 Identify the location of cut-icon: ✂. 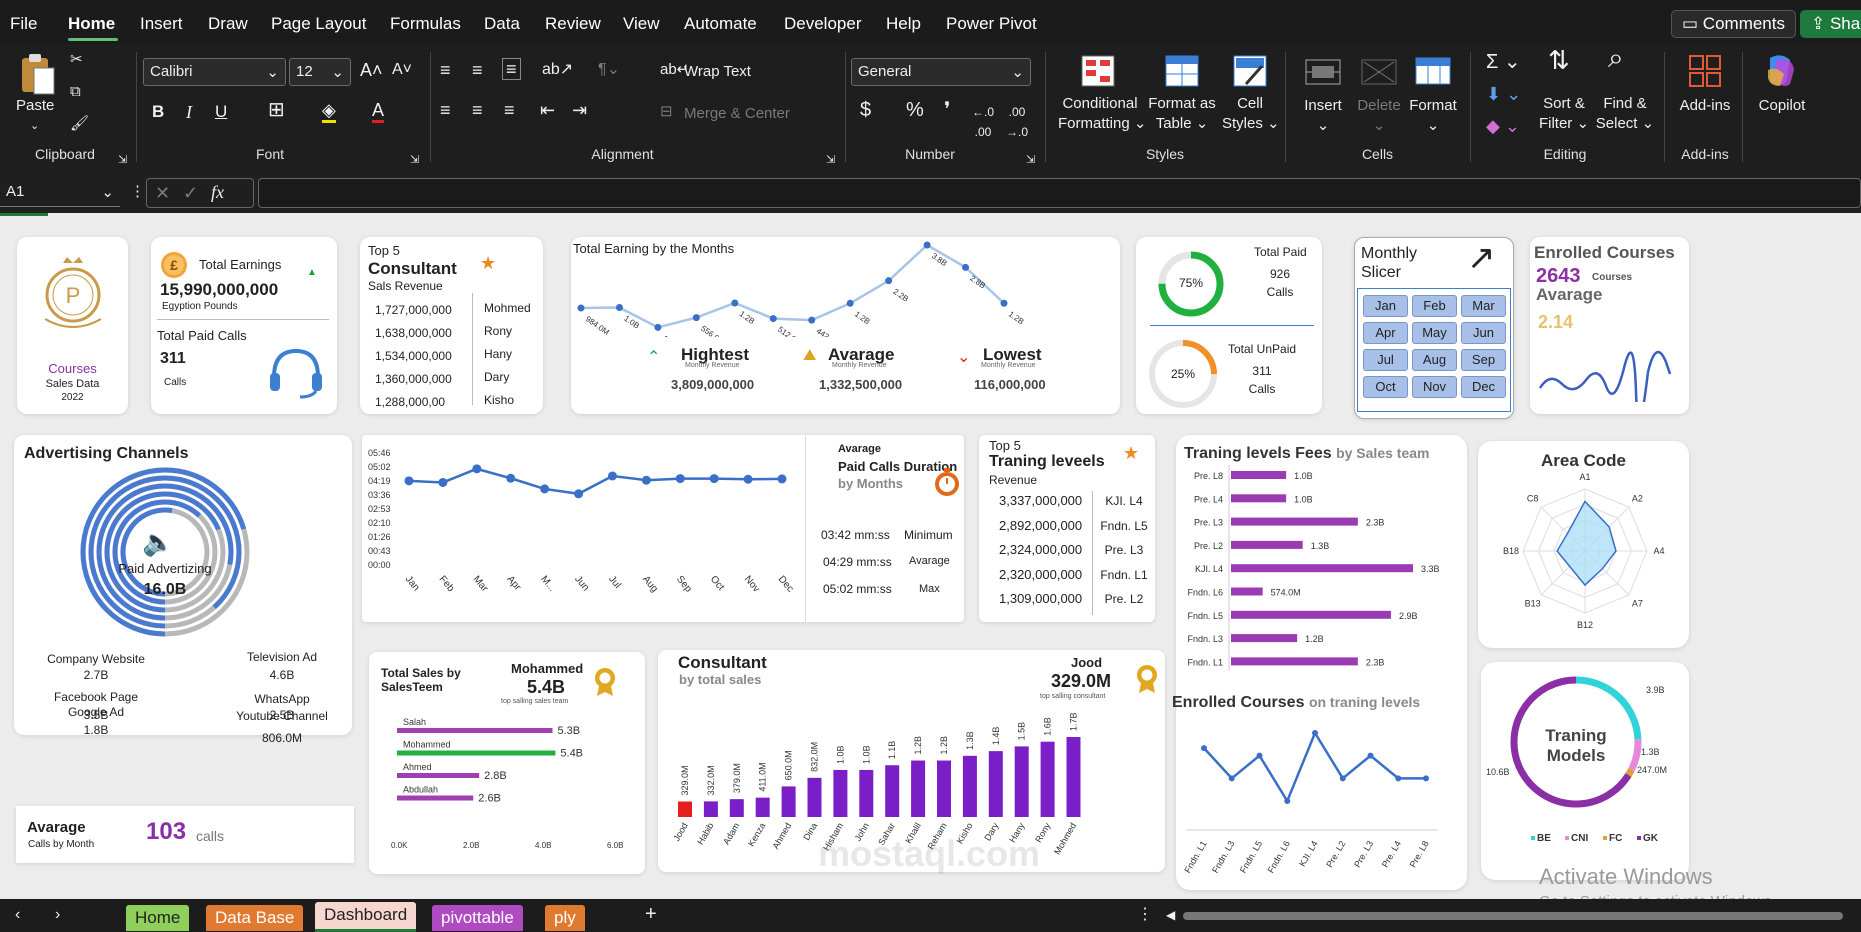
(76, 59).